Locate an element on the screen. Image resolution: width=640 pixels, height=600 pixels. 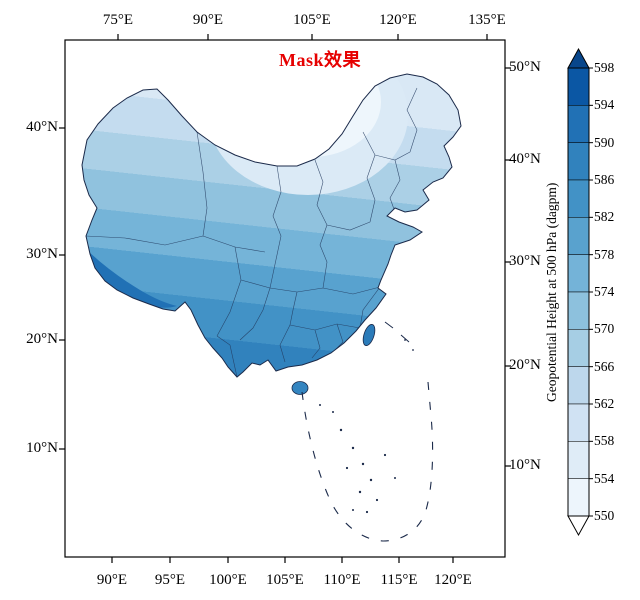
colorbar-tick-label: 558 is located at coordinates (604, 440).